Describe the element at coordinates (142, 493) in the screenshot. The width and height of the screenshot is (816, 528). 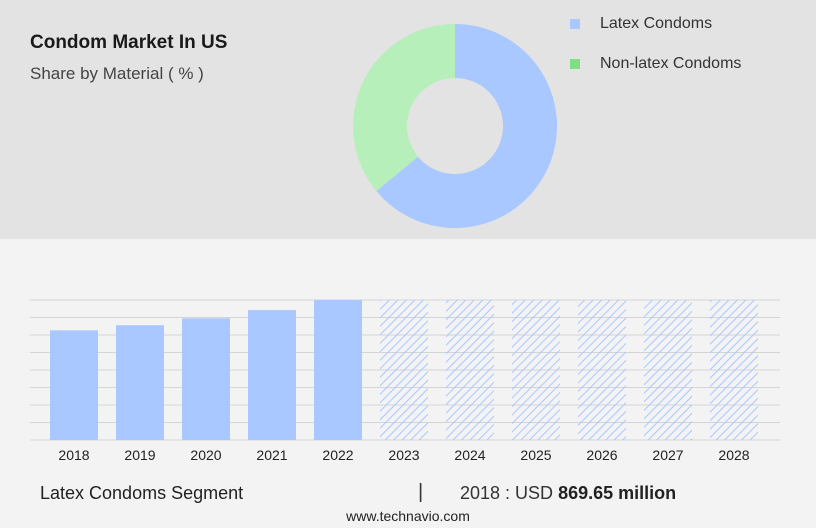
I see `segment-label: Latex Condoms Segment` at that location.